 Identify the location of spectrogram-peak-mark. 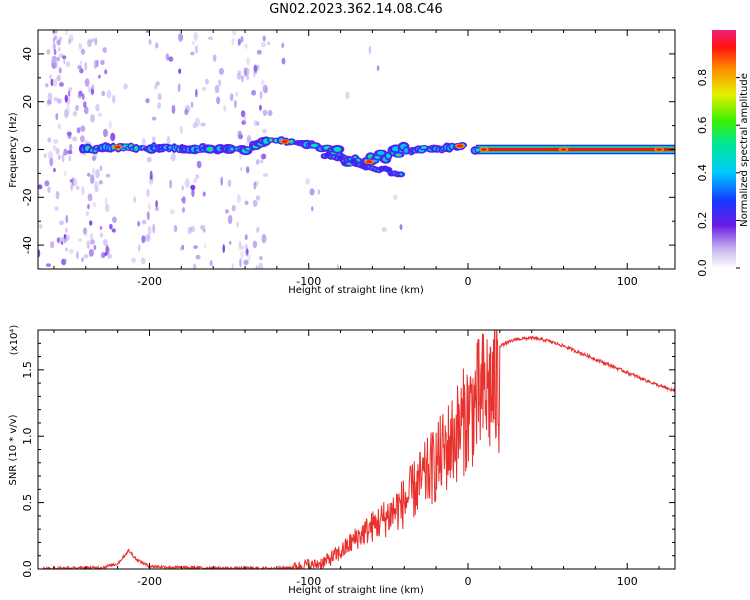
(369, 162).